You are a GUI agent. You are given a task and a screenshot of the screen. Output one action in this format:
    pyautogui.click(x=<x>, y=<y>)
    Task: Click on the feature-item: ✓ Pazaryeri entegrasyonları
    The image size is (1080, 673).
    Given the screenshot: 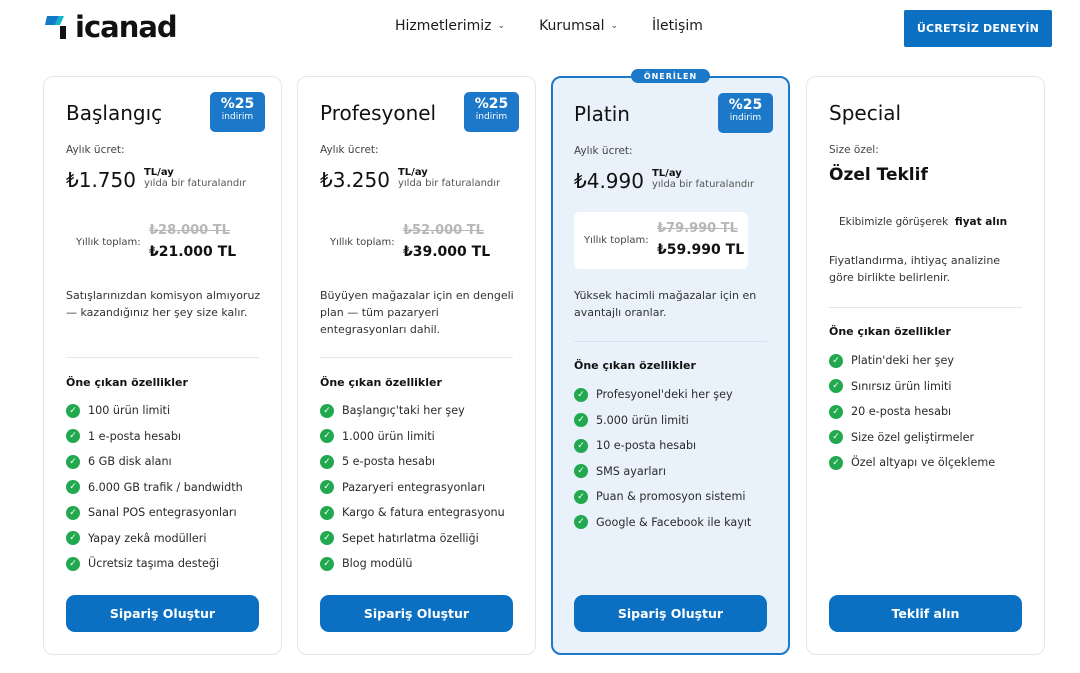 What is the action you would take?
    pyautogui.click(x=416, y=488)
    